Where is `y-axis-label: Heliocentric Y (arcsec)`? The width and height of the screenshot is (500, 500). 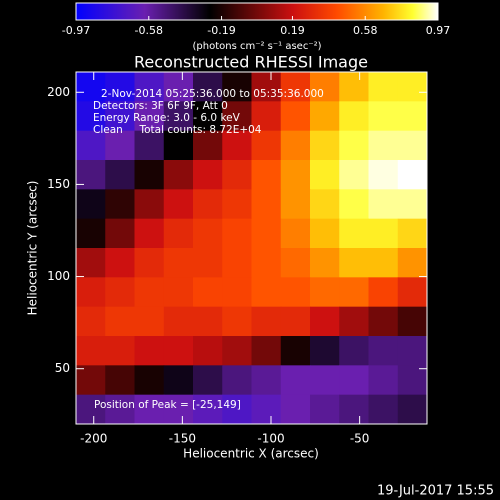
y-axis-label: Heliocentric Y (arcsec) is located at coordinates (33, 248).